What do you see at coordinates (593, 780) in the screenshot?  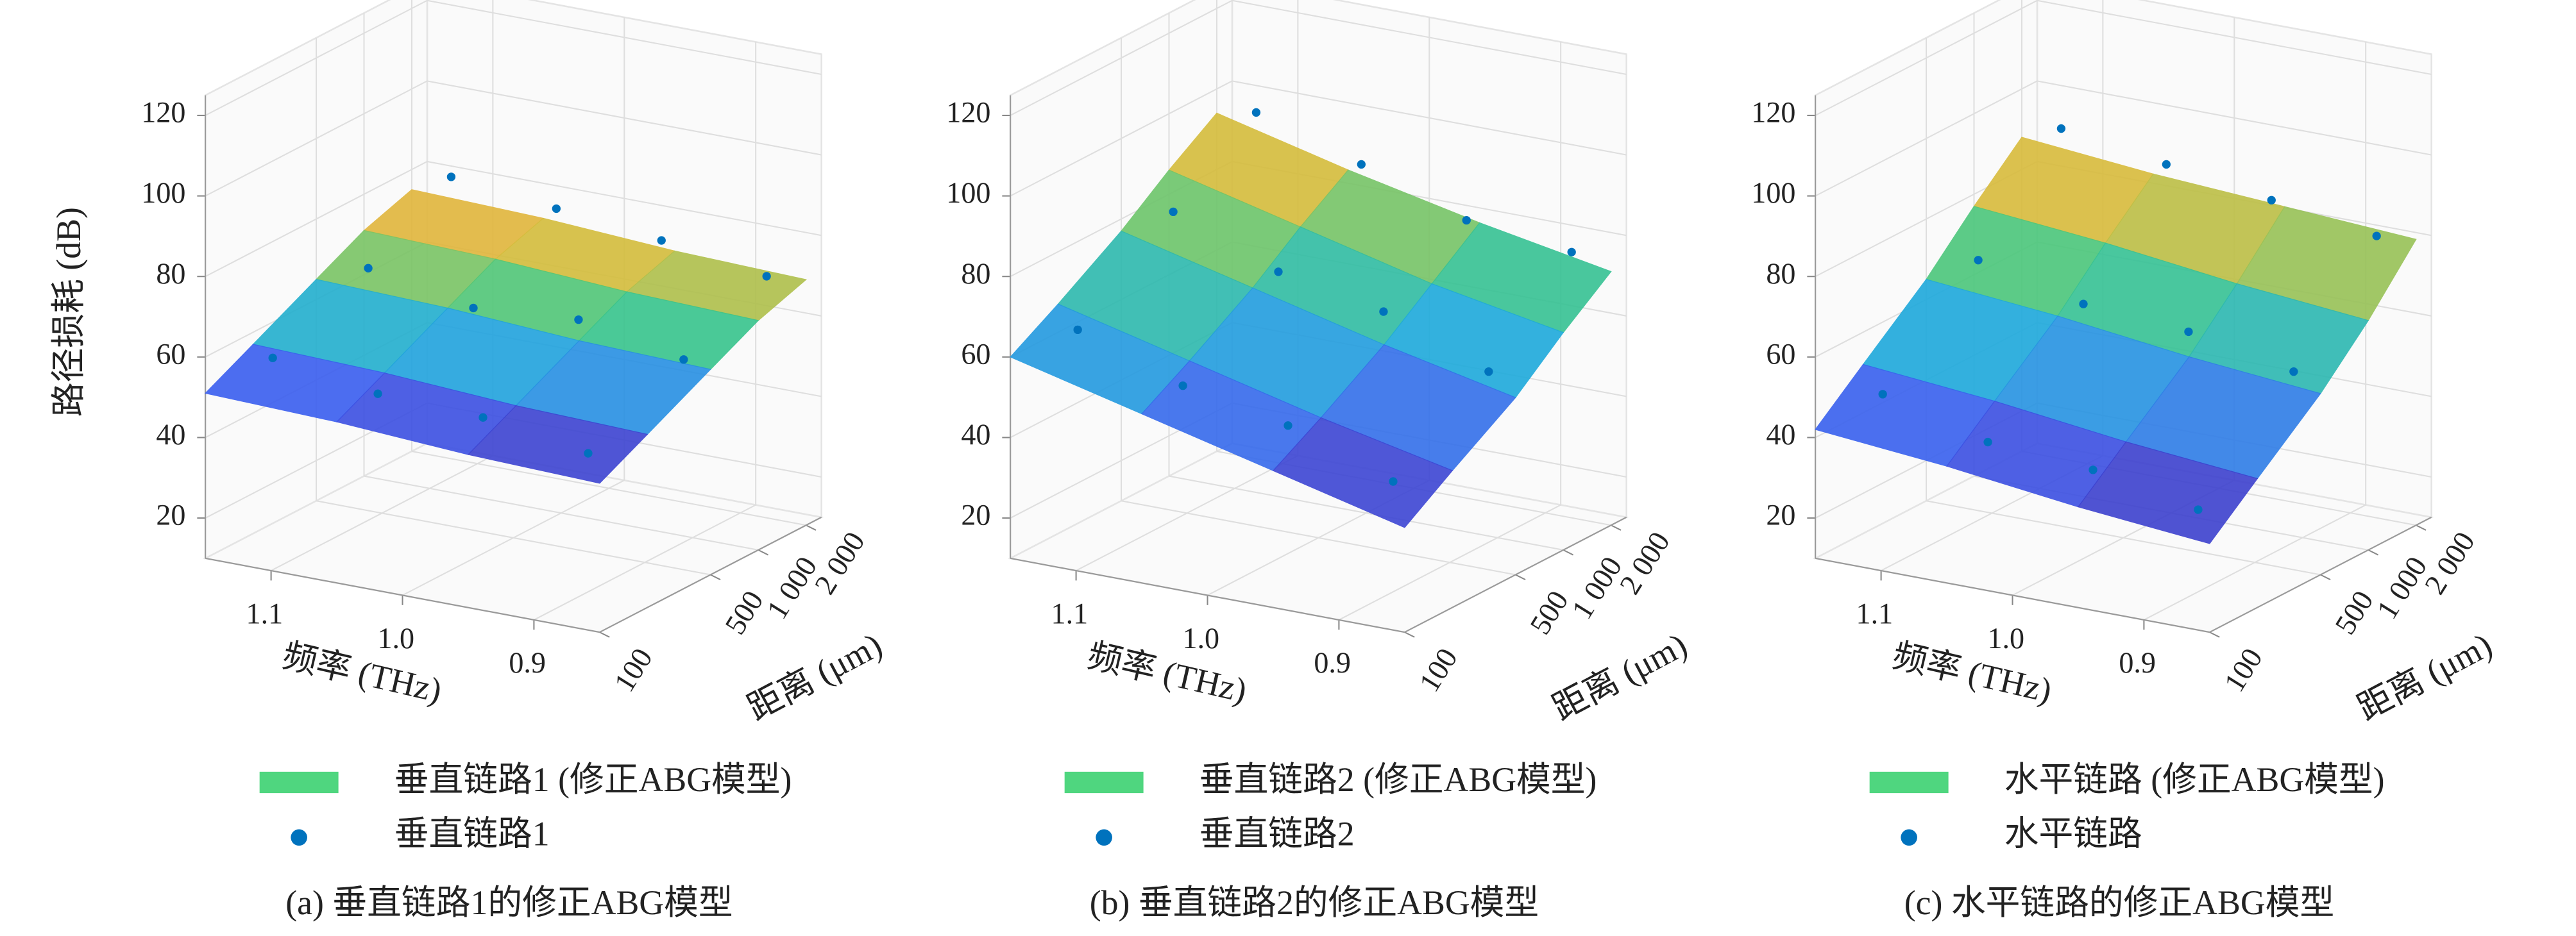 I see `legend-label: 垂直链路1 (修正ABG模型)` at bounding box center [593, 780].